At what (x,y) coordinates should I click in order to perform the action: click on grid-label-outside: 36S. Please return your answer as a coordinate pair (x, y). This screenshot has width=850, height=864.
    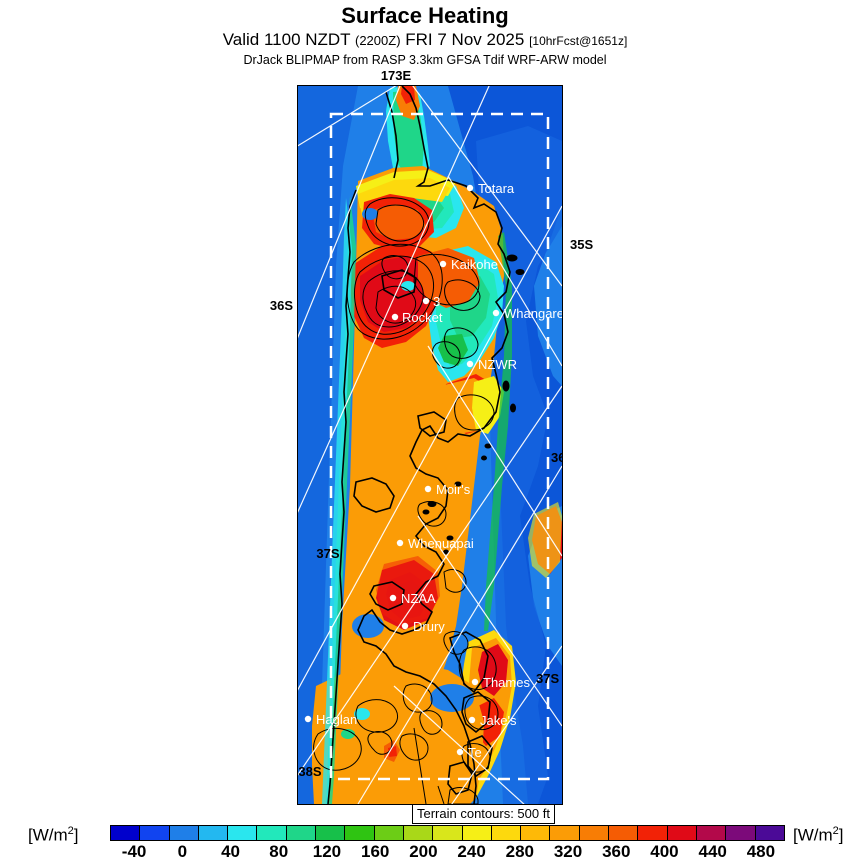
    Looking at the image, I should click on (281, 305).